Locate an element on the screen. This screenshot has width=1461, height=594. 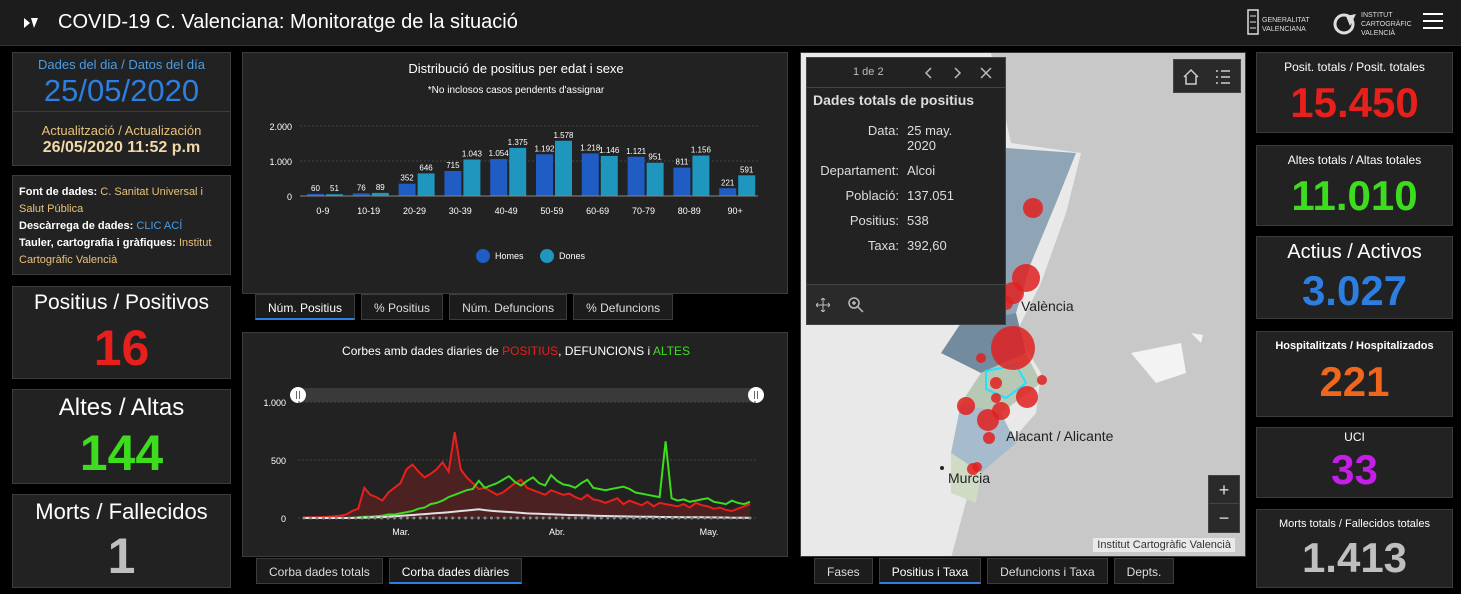
chart2-tab: Corba dades totals is located at coordinates (319, 571).